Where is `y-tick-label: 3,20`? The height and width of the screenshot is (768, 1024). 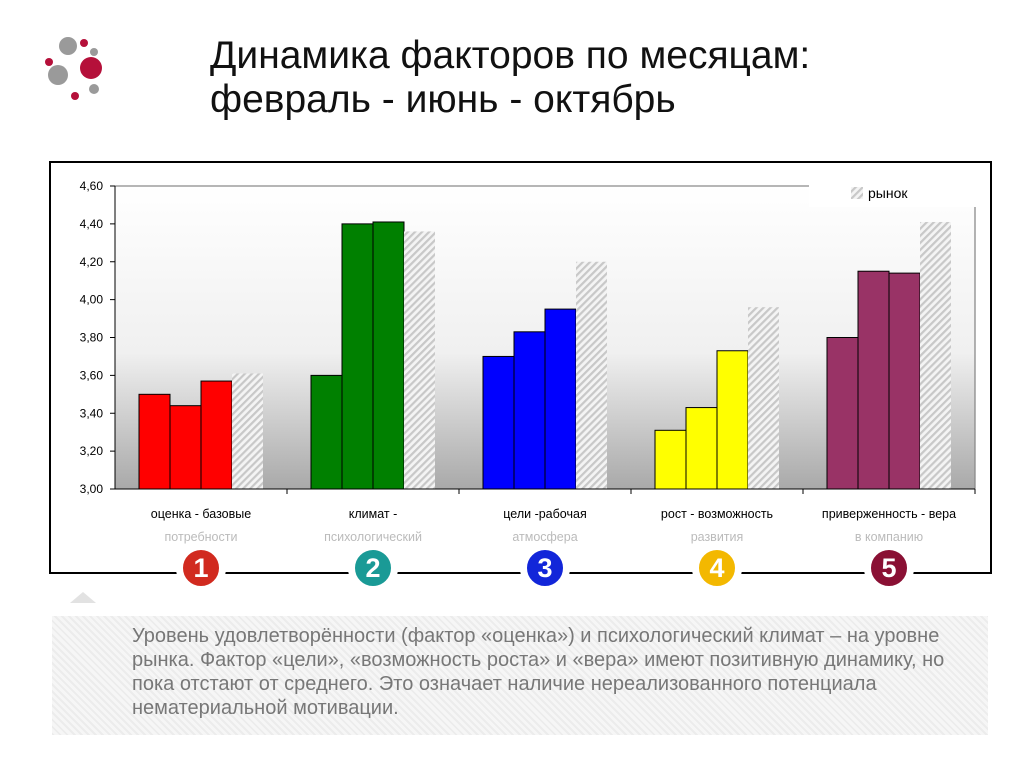
y-tick-label: 3,20 is located at coordinates (92, 451).